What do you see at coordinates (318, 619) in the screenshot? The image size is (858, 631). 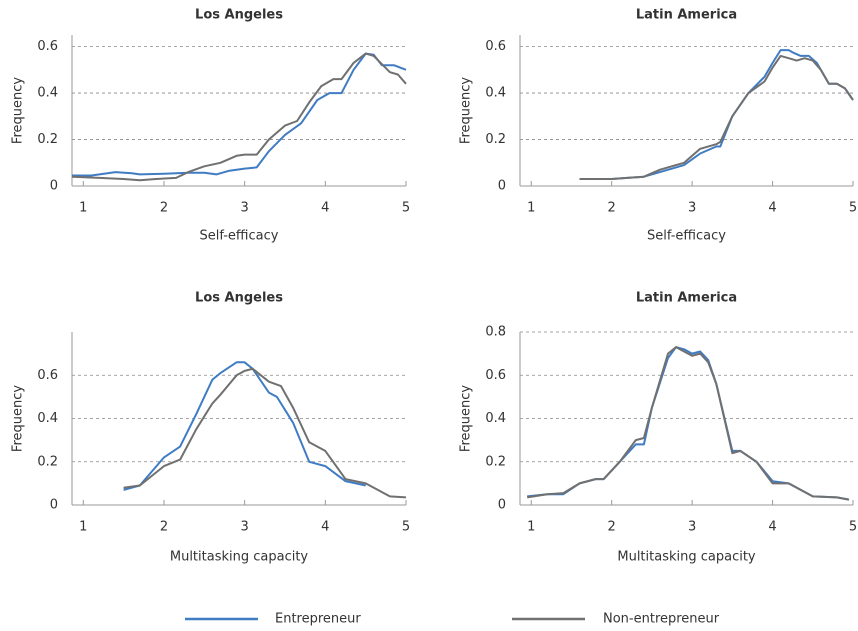 I see `legend-label: Entrepreneur` at bounding box center [318, 619].